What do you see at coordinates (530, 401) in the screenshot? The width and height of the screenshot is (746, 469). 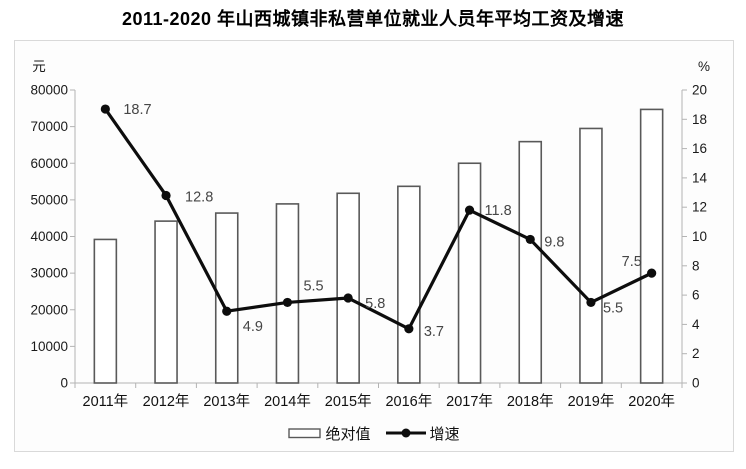 I see `x-axis-category-label: 2018年` at bounding box center [530, 401].